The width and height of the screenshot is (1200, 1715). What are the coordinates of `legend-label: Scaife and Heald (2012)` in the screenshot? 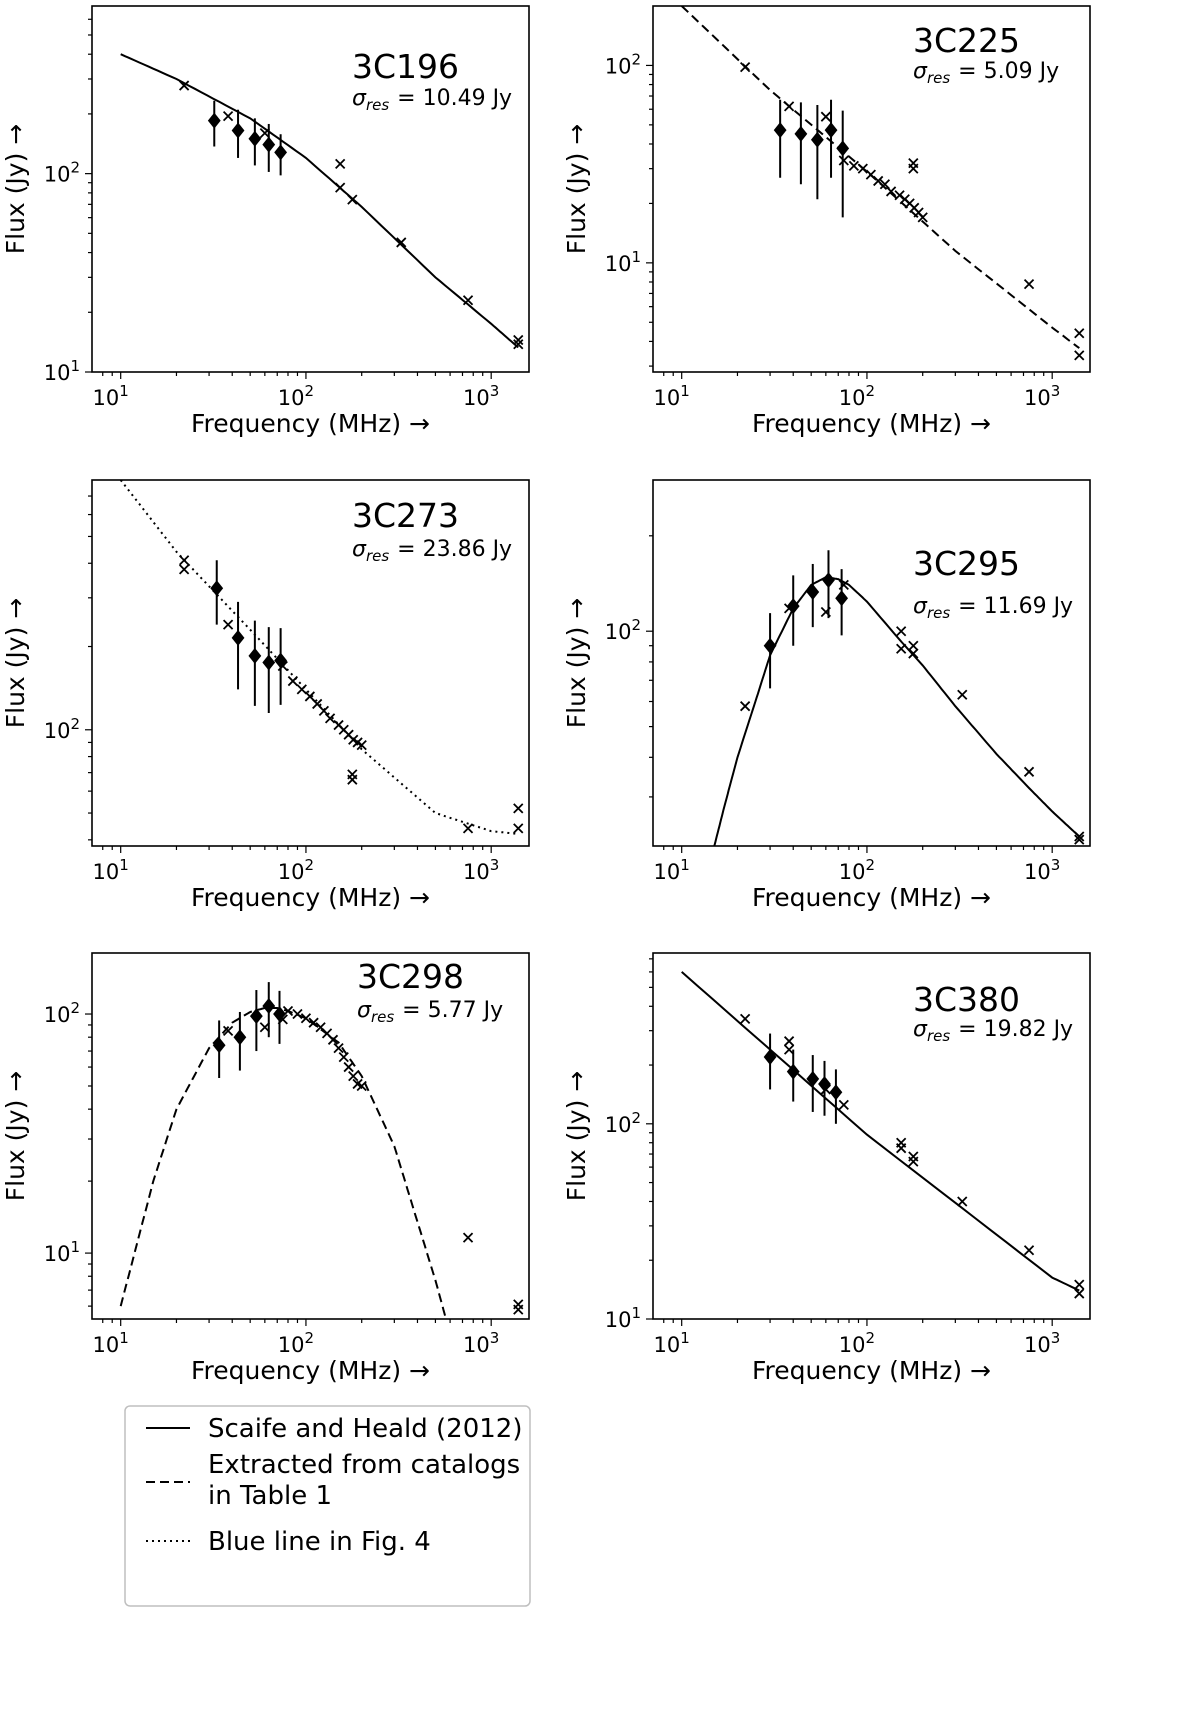 It's located at (365, 1429).